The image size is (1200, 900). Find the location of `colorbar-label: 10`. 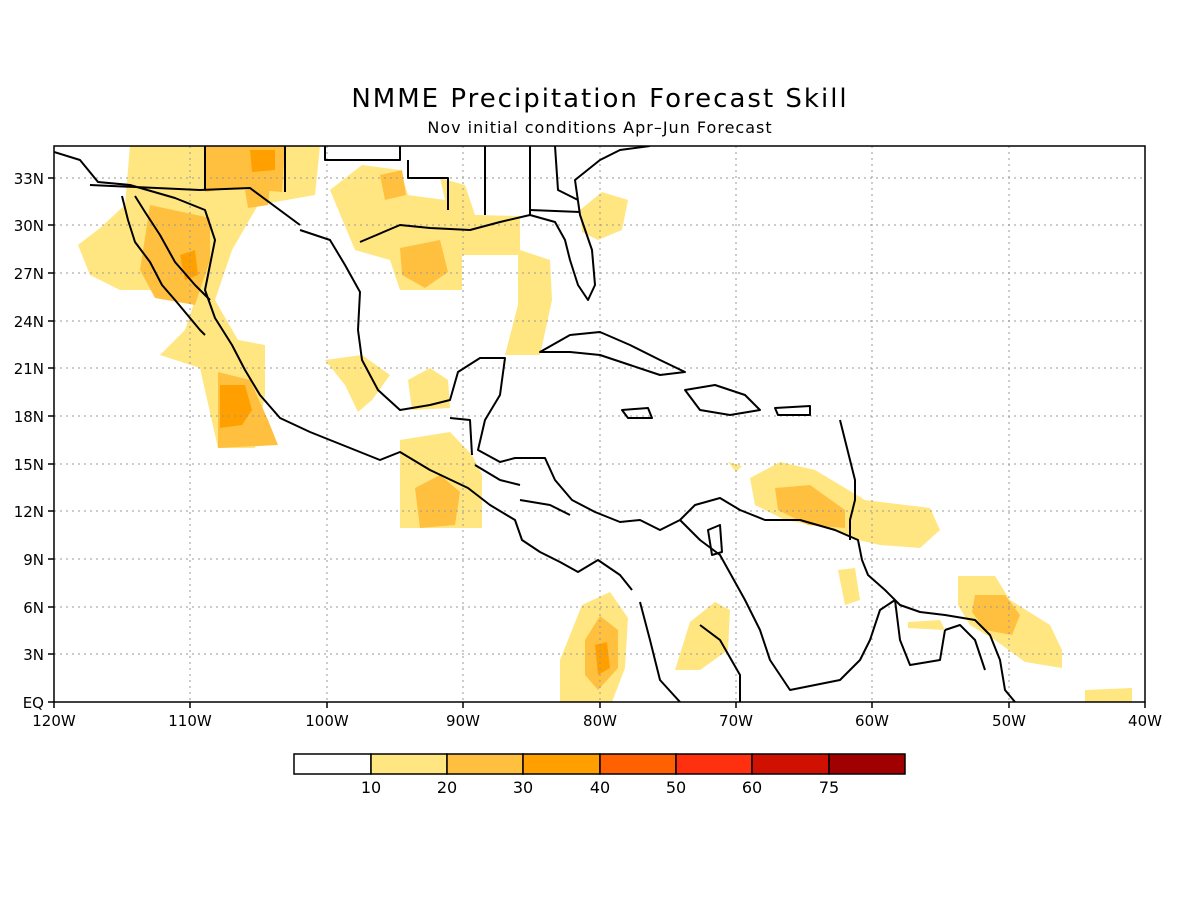

colorbar-label: 10 is located at coordinates (371, 787).